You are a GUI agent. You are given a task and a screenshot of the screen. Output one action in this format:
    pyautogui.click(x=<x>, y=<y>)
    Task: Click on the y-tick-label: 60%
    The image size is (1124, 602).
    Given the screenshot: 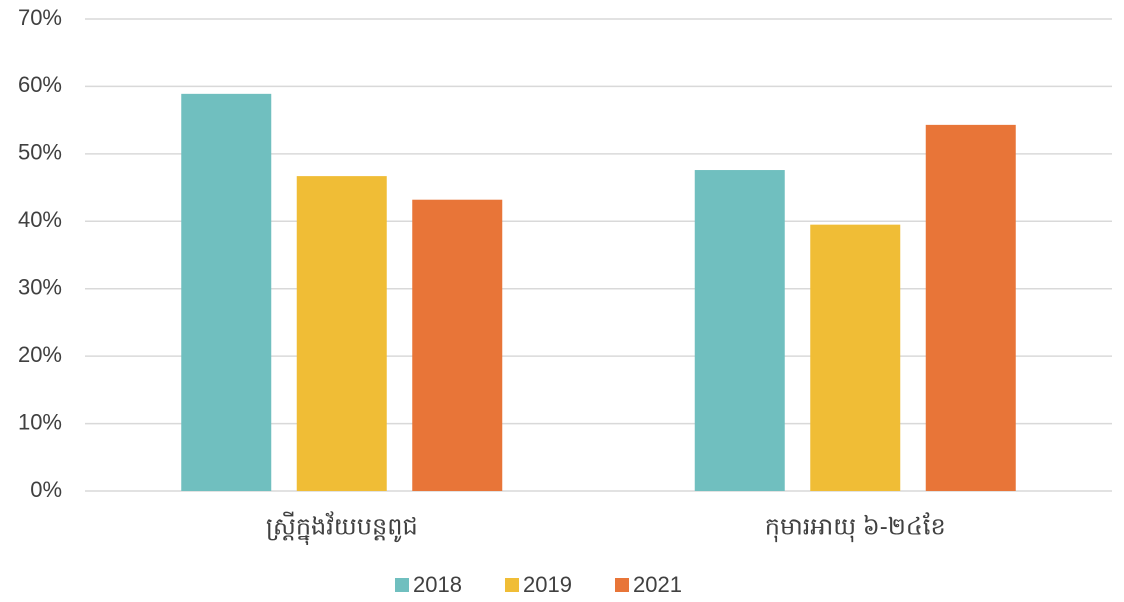 What is the action you would take?
    pyautogui.click(x=40, y=84)
    